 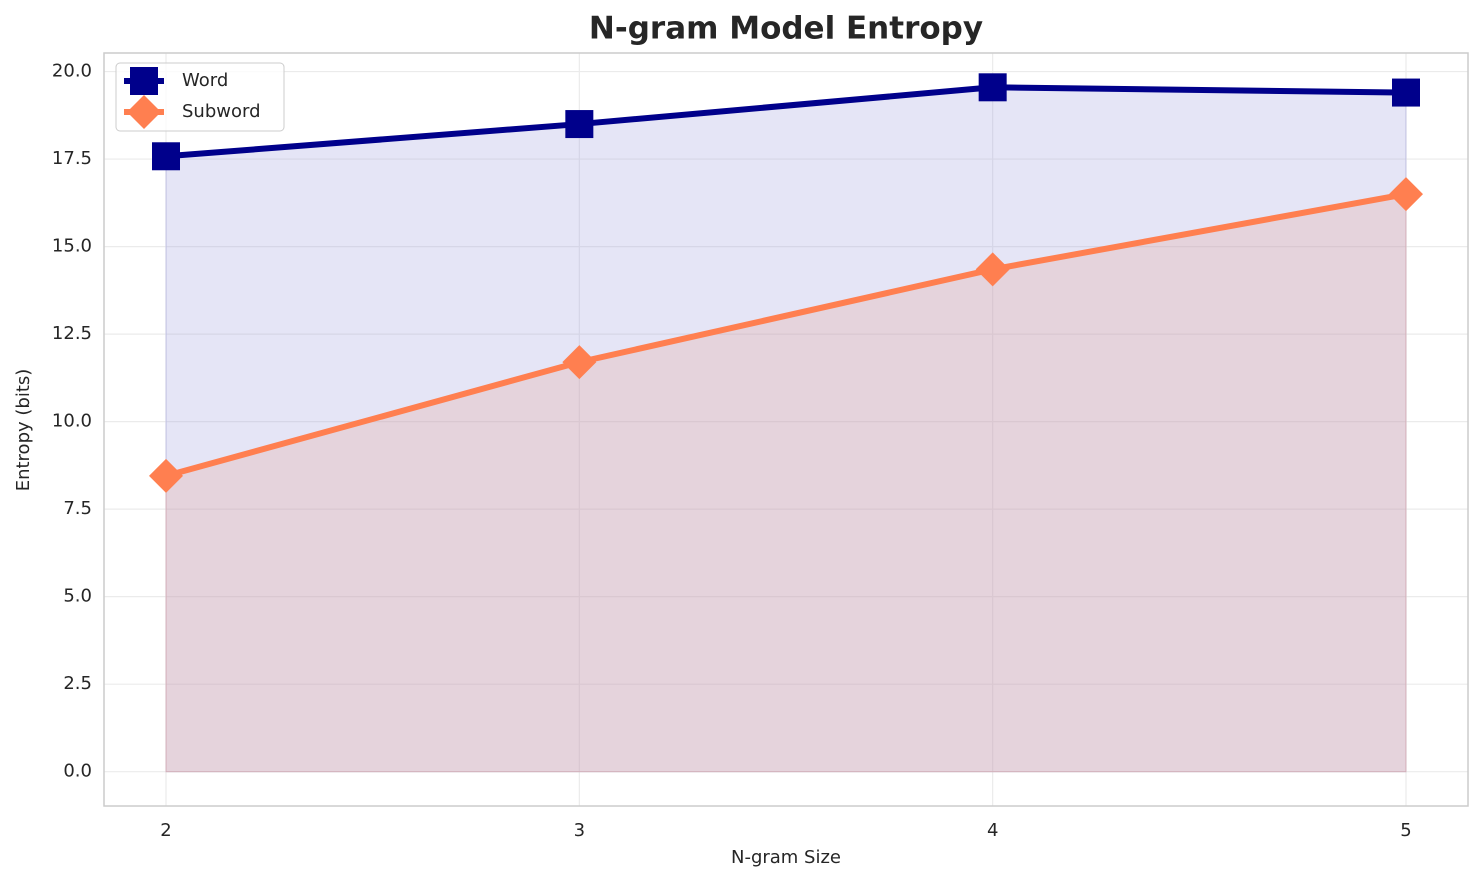 What do you see at coordinates (221, 111) in the screenshot?
I see `legend-label: Subword` at bounding box center [221, 111].